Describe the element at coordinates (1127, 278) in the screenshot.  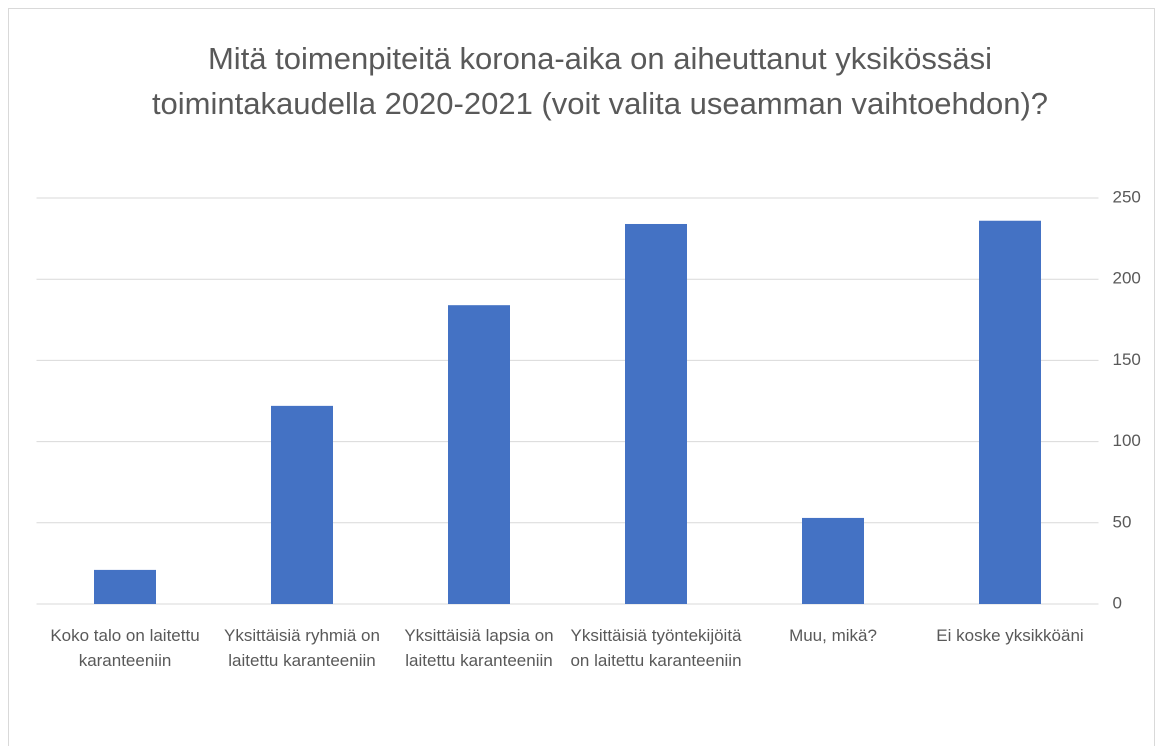
I see `y-tick-label: 200` at that location.